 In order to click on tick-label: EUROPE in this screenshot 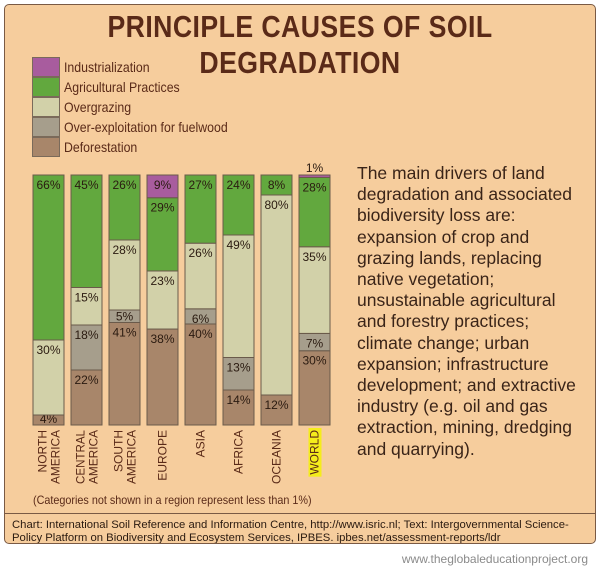, I will do `click(163, 455)`.